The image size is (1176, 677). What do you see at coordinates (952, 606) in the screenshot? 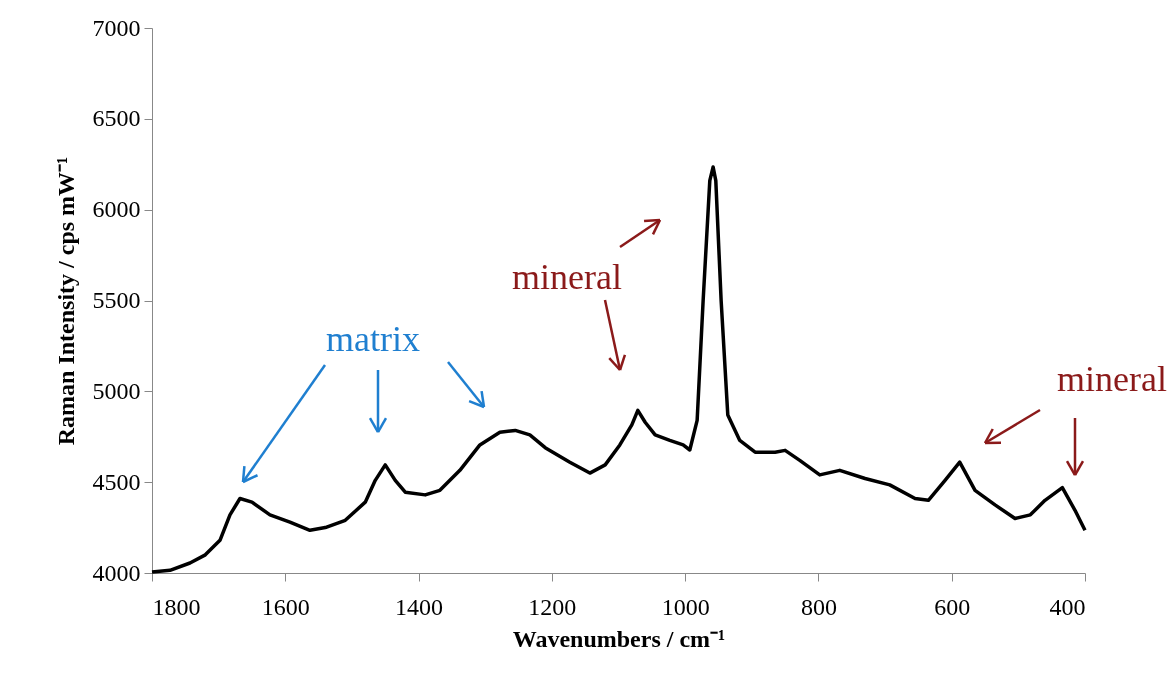
I see `x-tick-label: 600` at bounding box center [952, 606].